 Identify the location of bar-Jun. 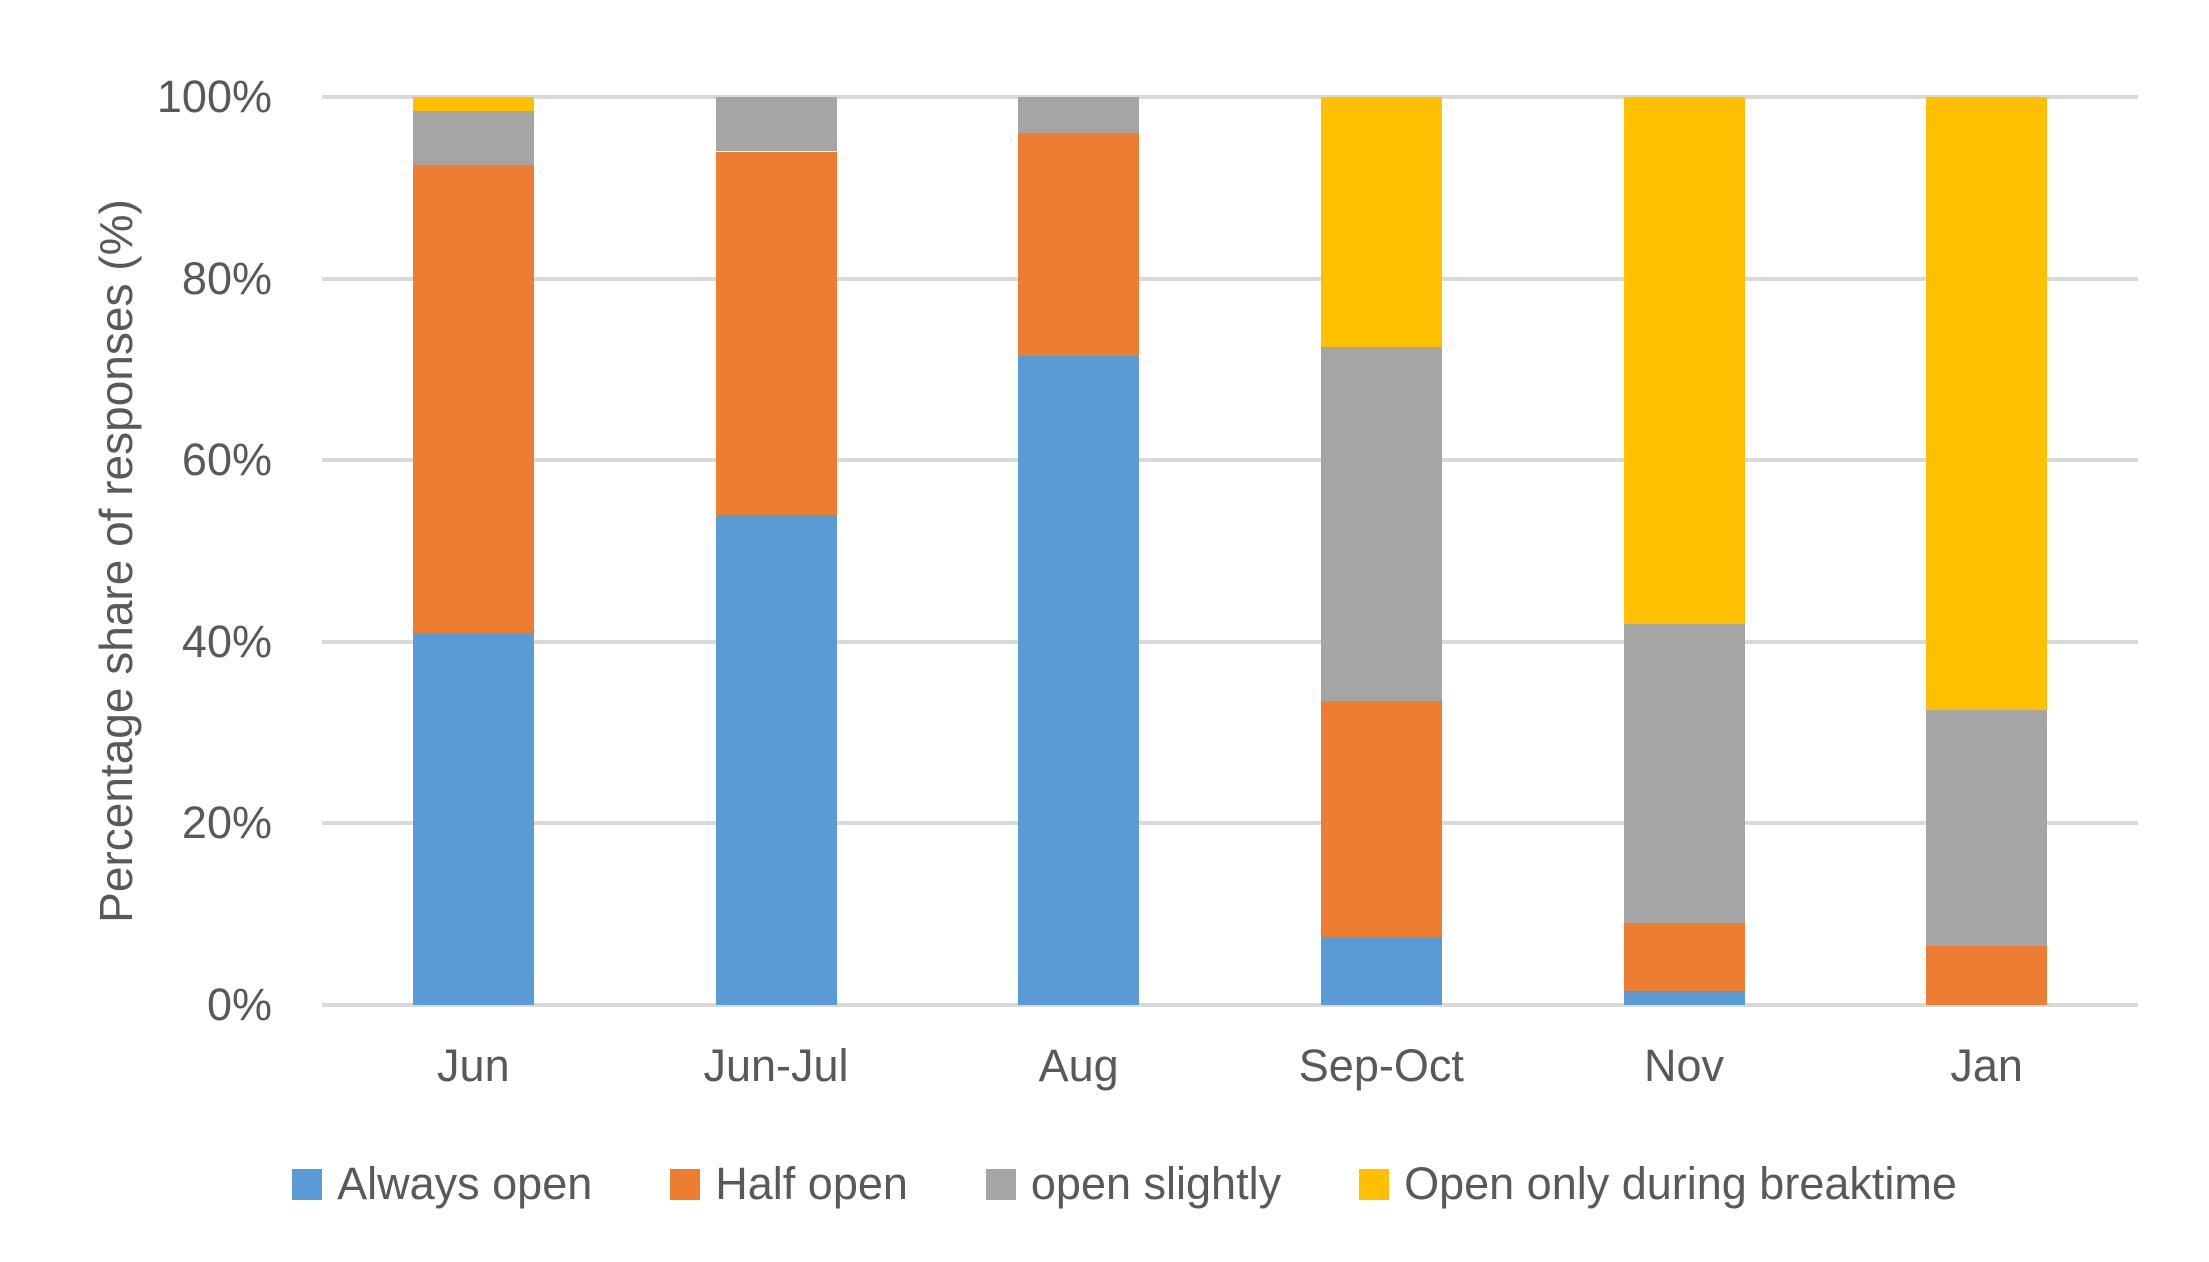
(473, 551).